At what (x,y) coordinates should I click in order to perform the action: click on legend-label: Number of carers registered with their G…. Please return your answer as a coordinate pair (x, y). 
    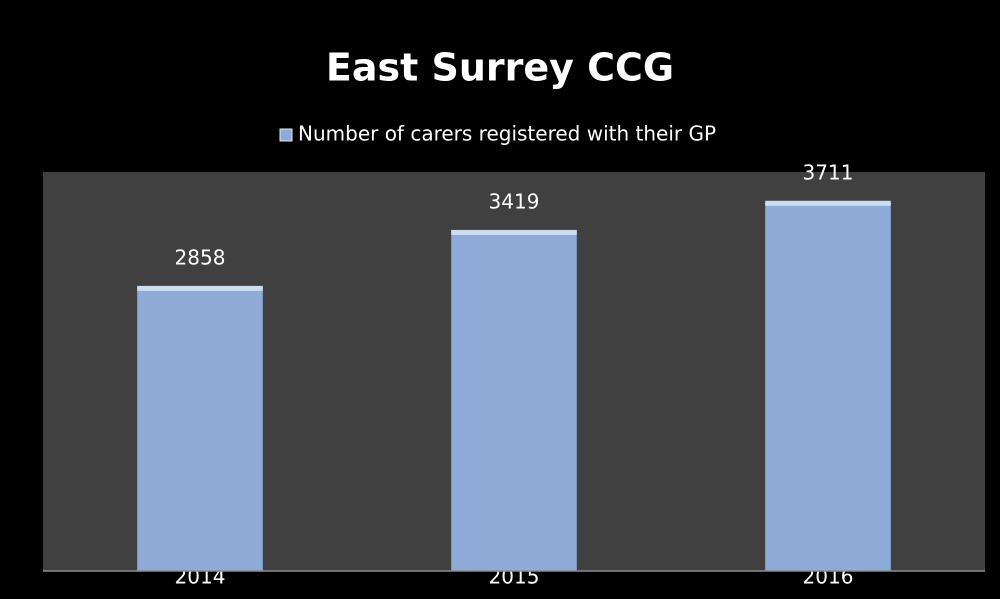
    Looking at the image, I should click on (507, 134).